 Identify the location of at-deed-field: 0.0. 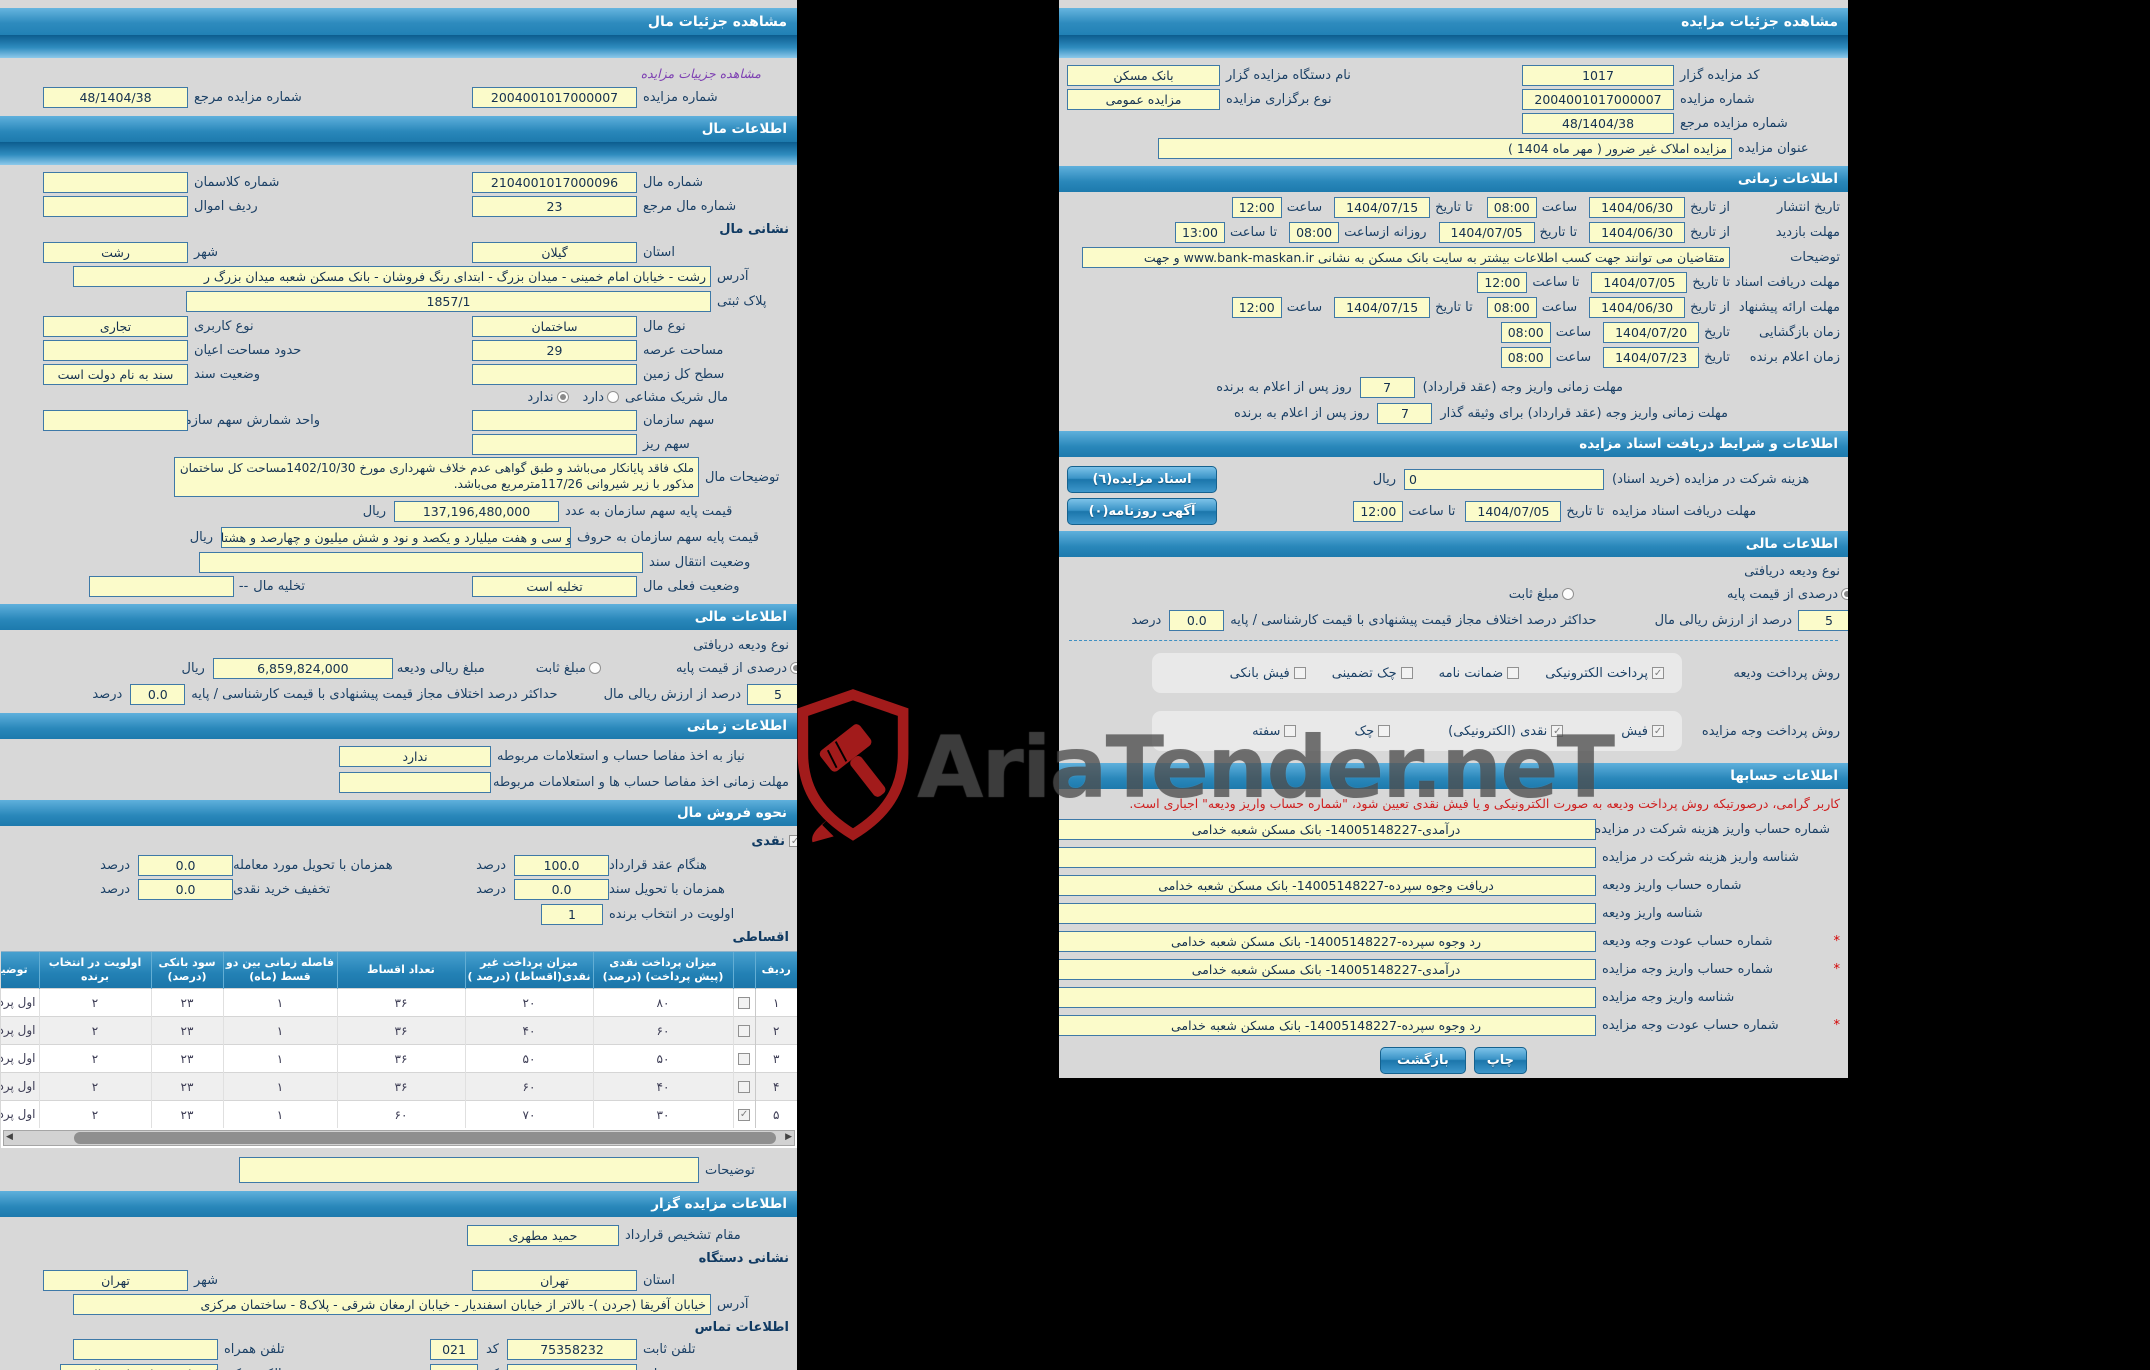
(561, 889).